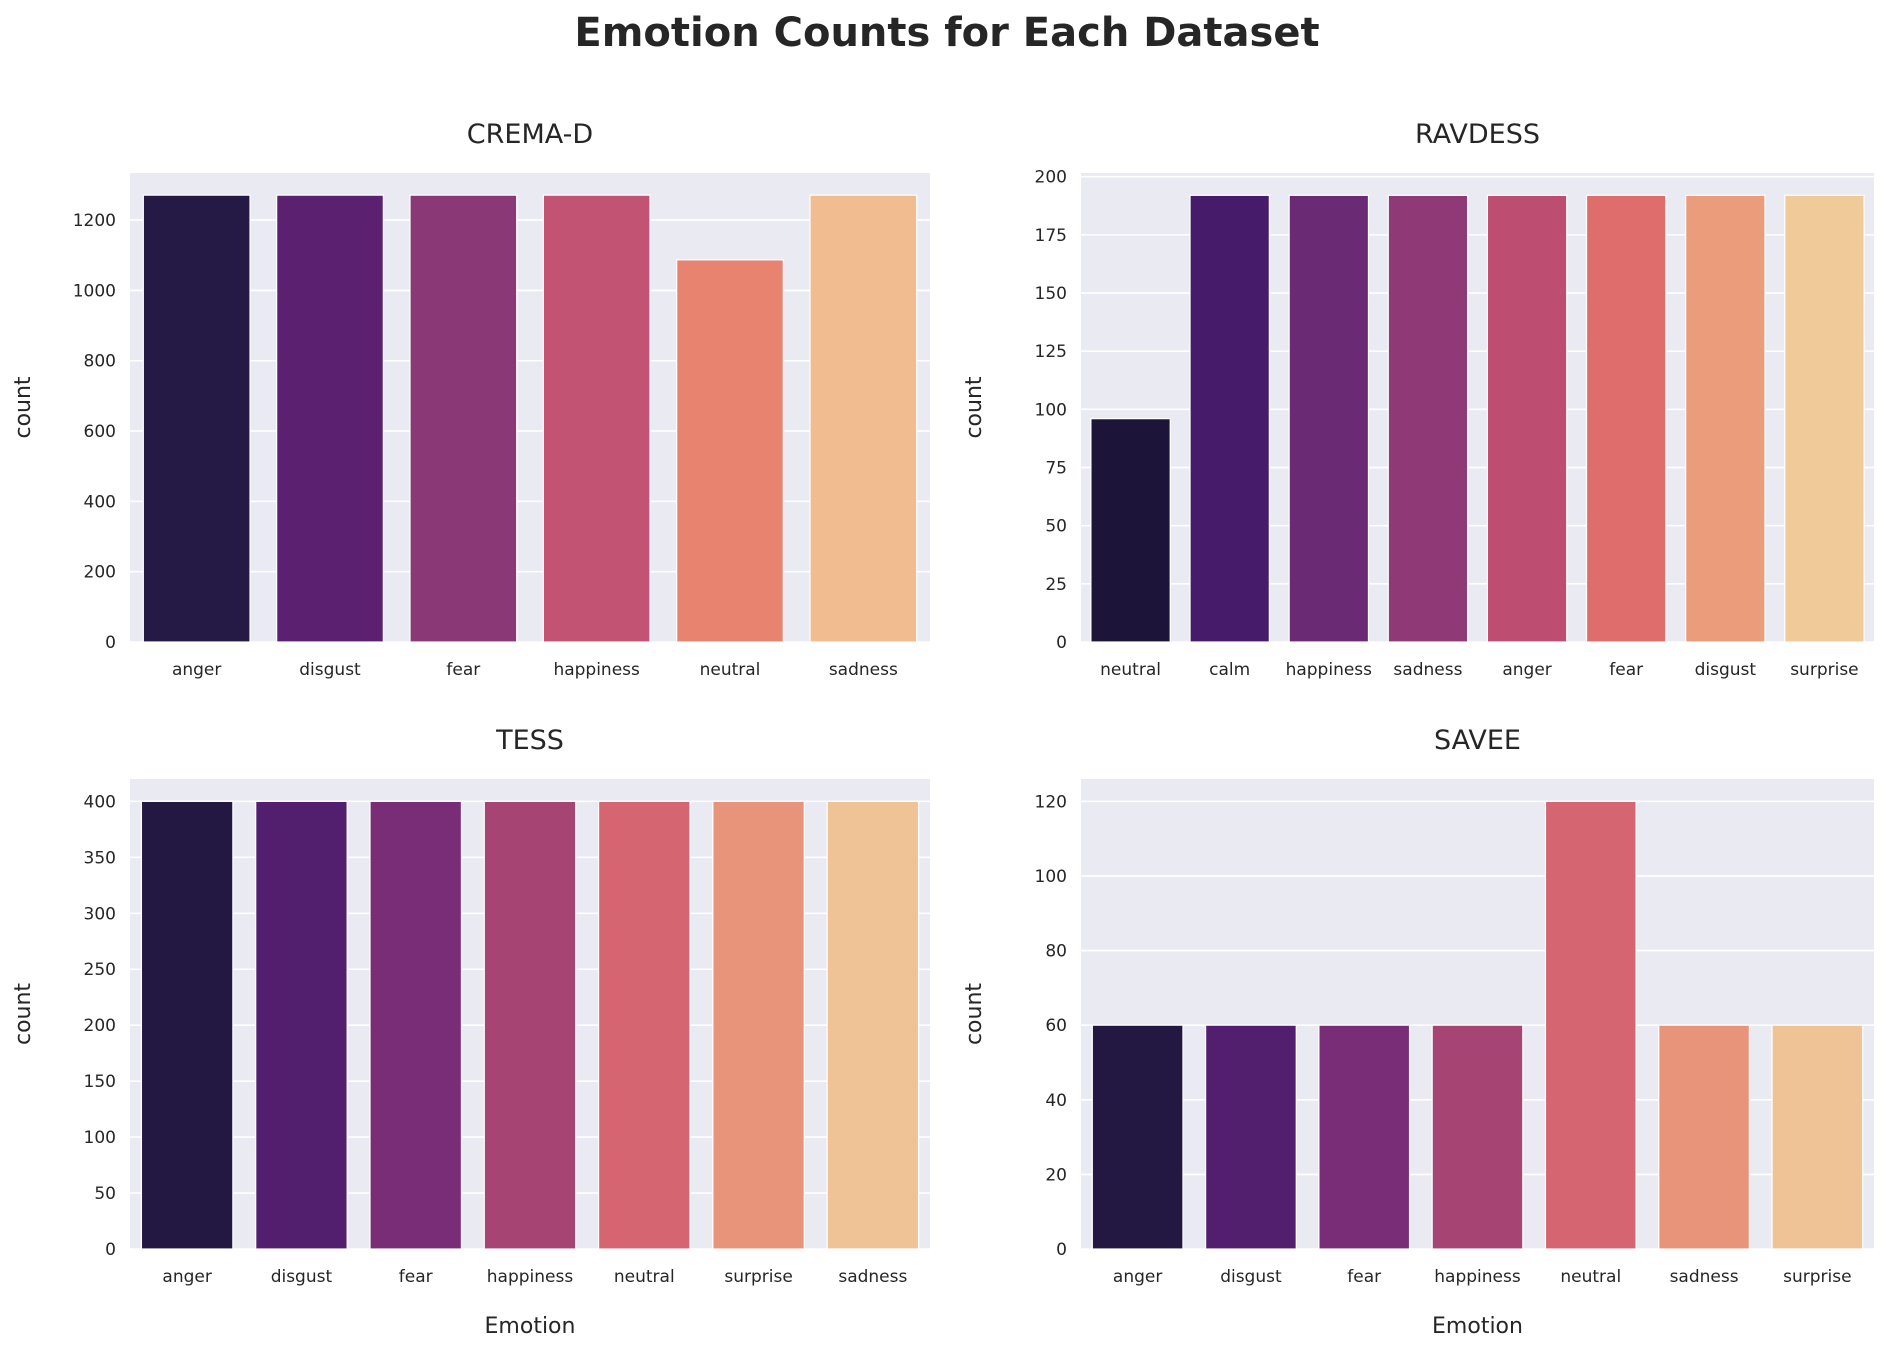 The height and width of the screenshot is (1353, 1894). What do you see at coordinates (1056, 1175) in the screenshot?
I see `y-tick-label: 20` at bounding box center [1056, 1175].